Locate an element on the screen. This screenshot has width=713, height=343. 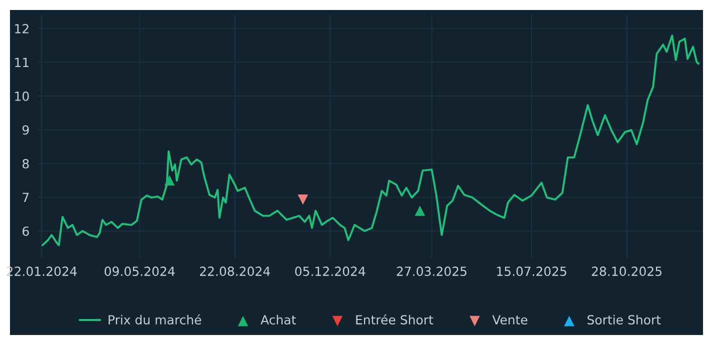
x-tick-label: 15.07.2025 is located at coordinates (531, 271).